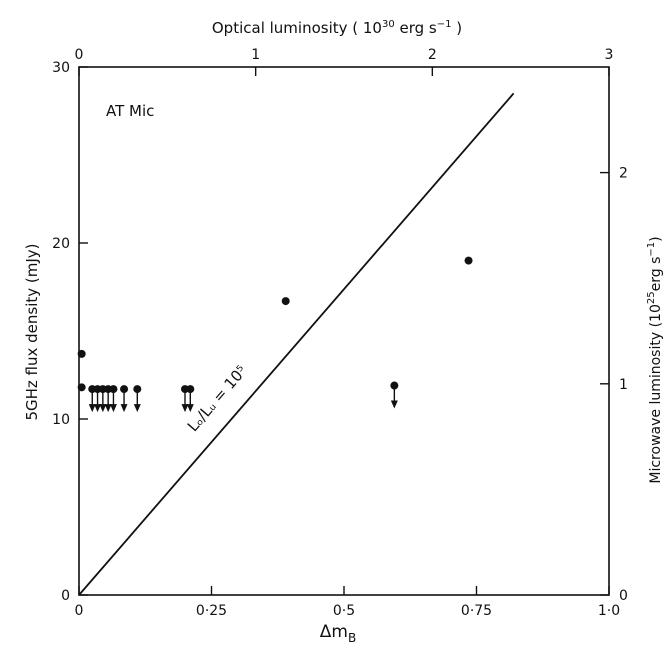  What do you see at coordinates (65, 596) in the screenshot?
I see `y-left-tick-label: 0` at bounding box center [65, 596].